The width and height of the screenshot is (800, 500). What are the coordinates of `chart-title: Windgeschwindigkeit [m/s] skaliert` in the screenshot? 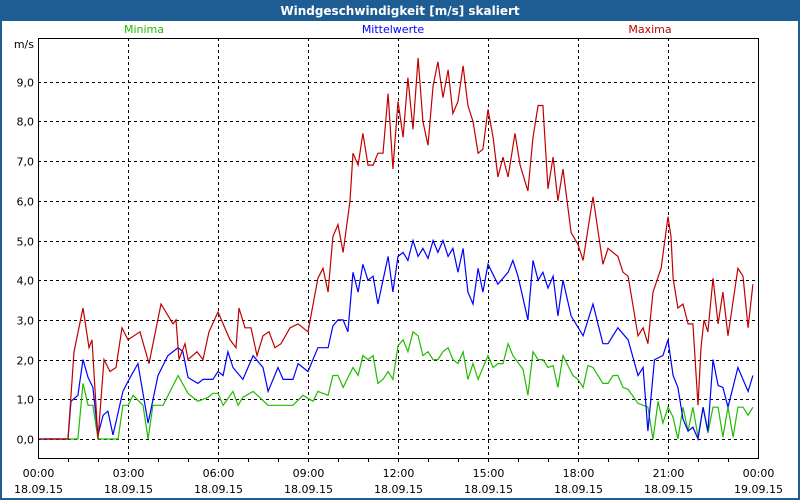 It's located at (400, 11).